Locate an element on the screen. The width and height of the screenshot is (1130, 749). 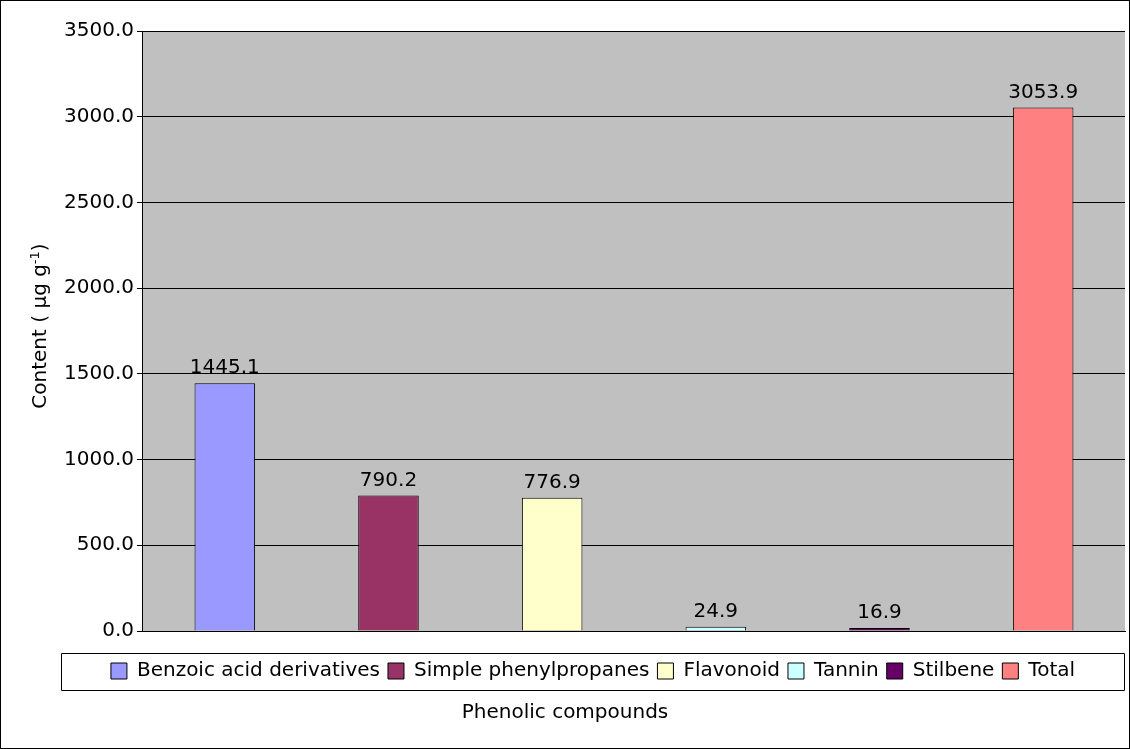
legend-label: Simple phenylpropanes is located at coordinates (531, 669).